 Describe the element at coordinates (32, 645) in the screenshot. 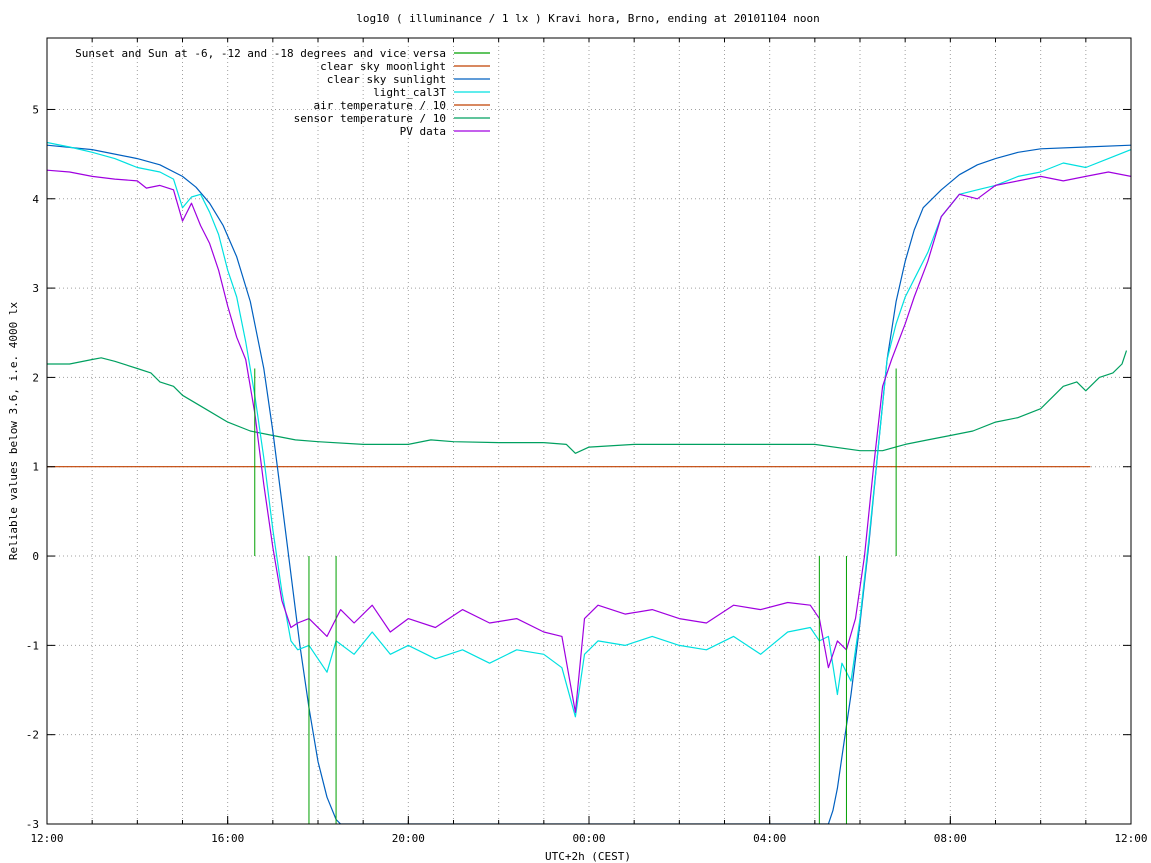

I see `y-tick-label: -1` at that location.